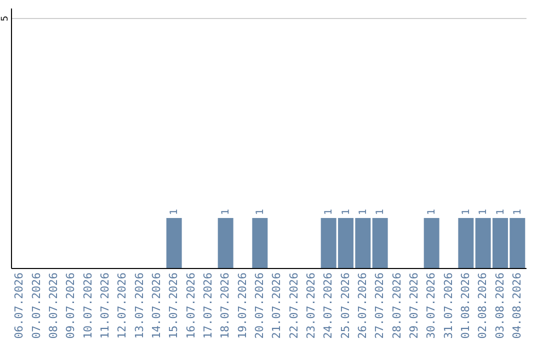 This screenshot has width=540, height=340. What do you see at coordinates (36, 305) in the screenshot?
I see `x-tick-label: 07.07.2026` at bounding box center [36, 305].